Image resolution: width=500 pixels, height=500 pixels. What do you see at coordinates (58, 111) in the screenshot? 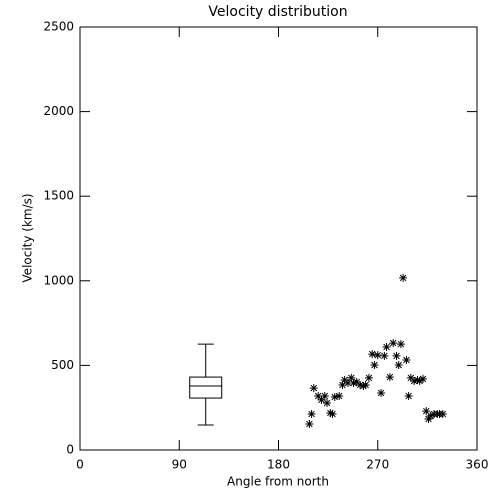
I see `y-tick-label: 2000` at bounding box center [58, 111].